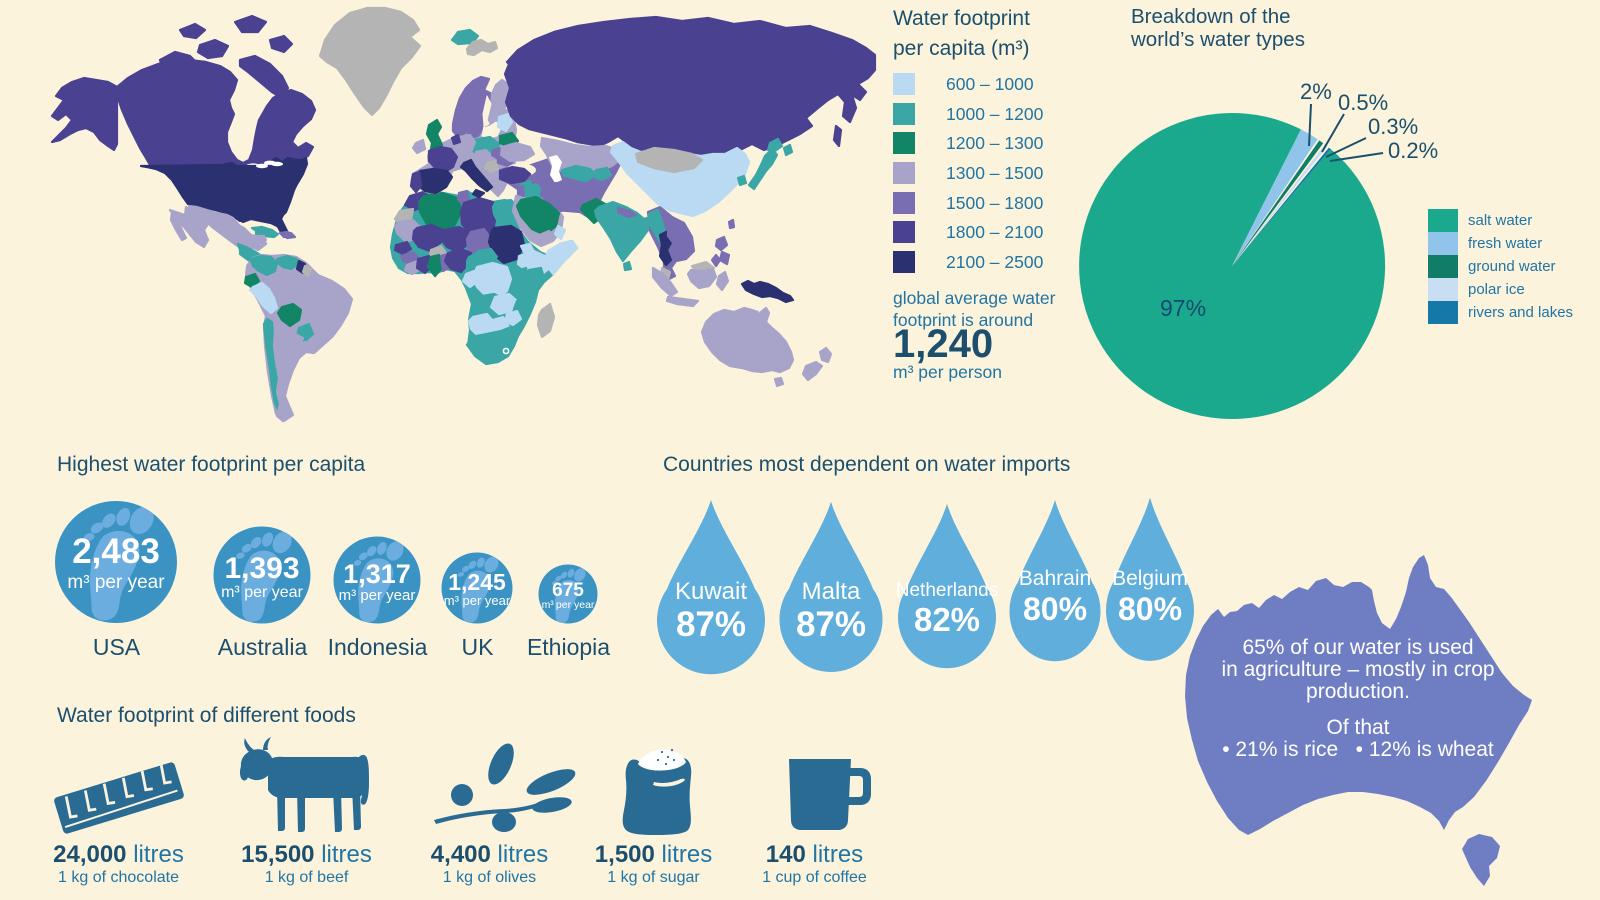 The height and width of the screenshot is (900, 1600). I want to click on svg-text: Netherlands, so click(947, 590).